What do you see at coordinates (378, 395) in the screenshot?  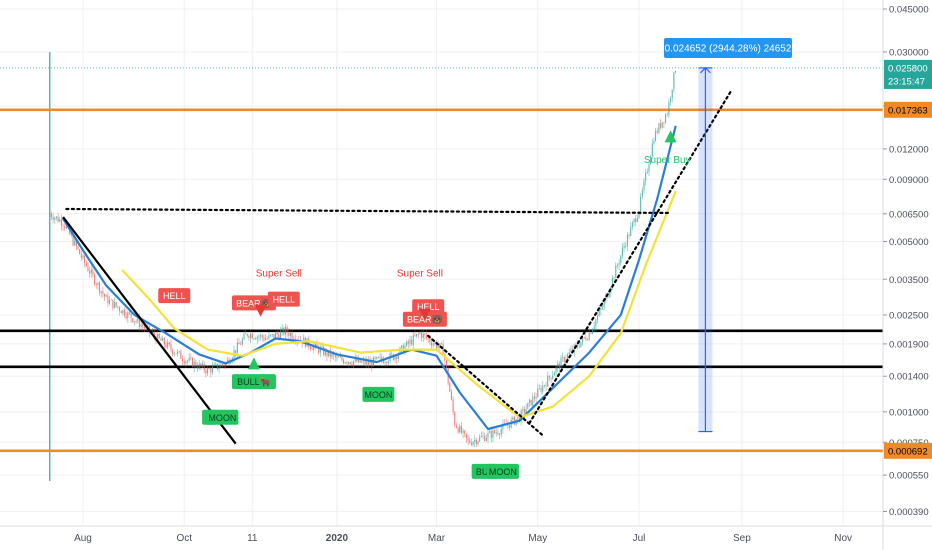 I see `buy-signal-label: MOON` at bounding box center [378, 395].